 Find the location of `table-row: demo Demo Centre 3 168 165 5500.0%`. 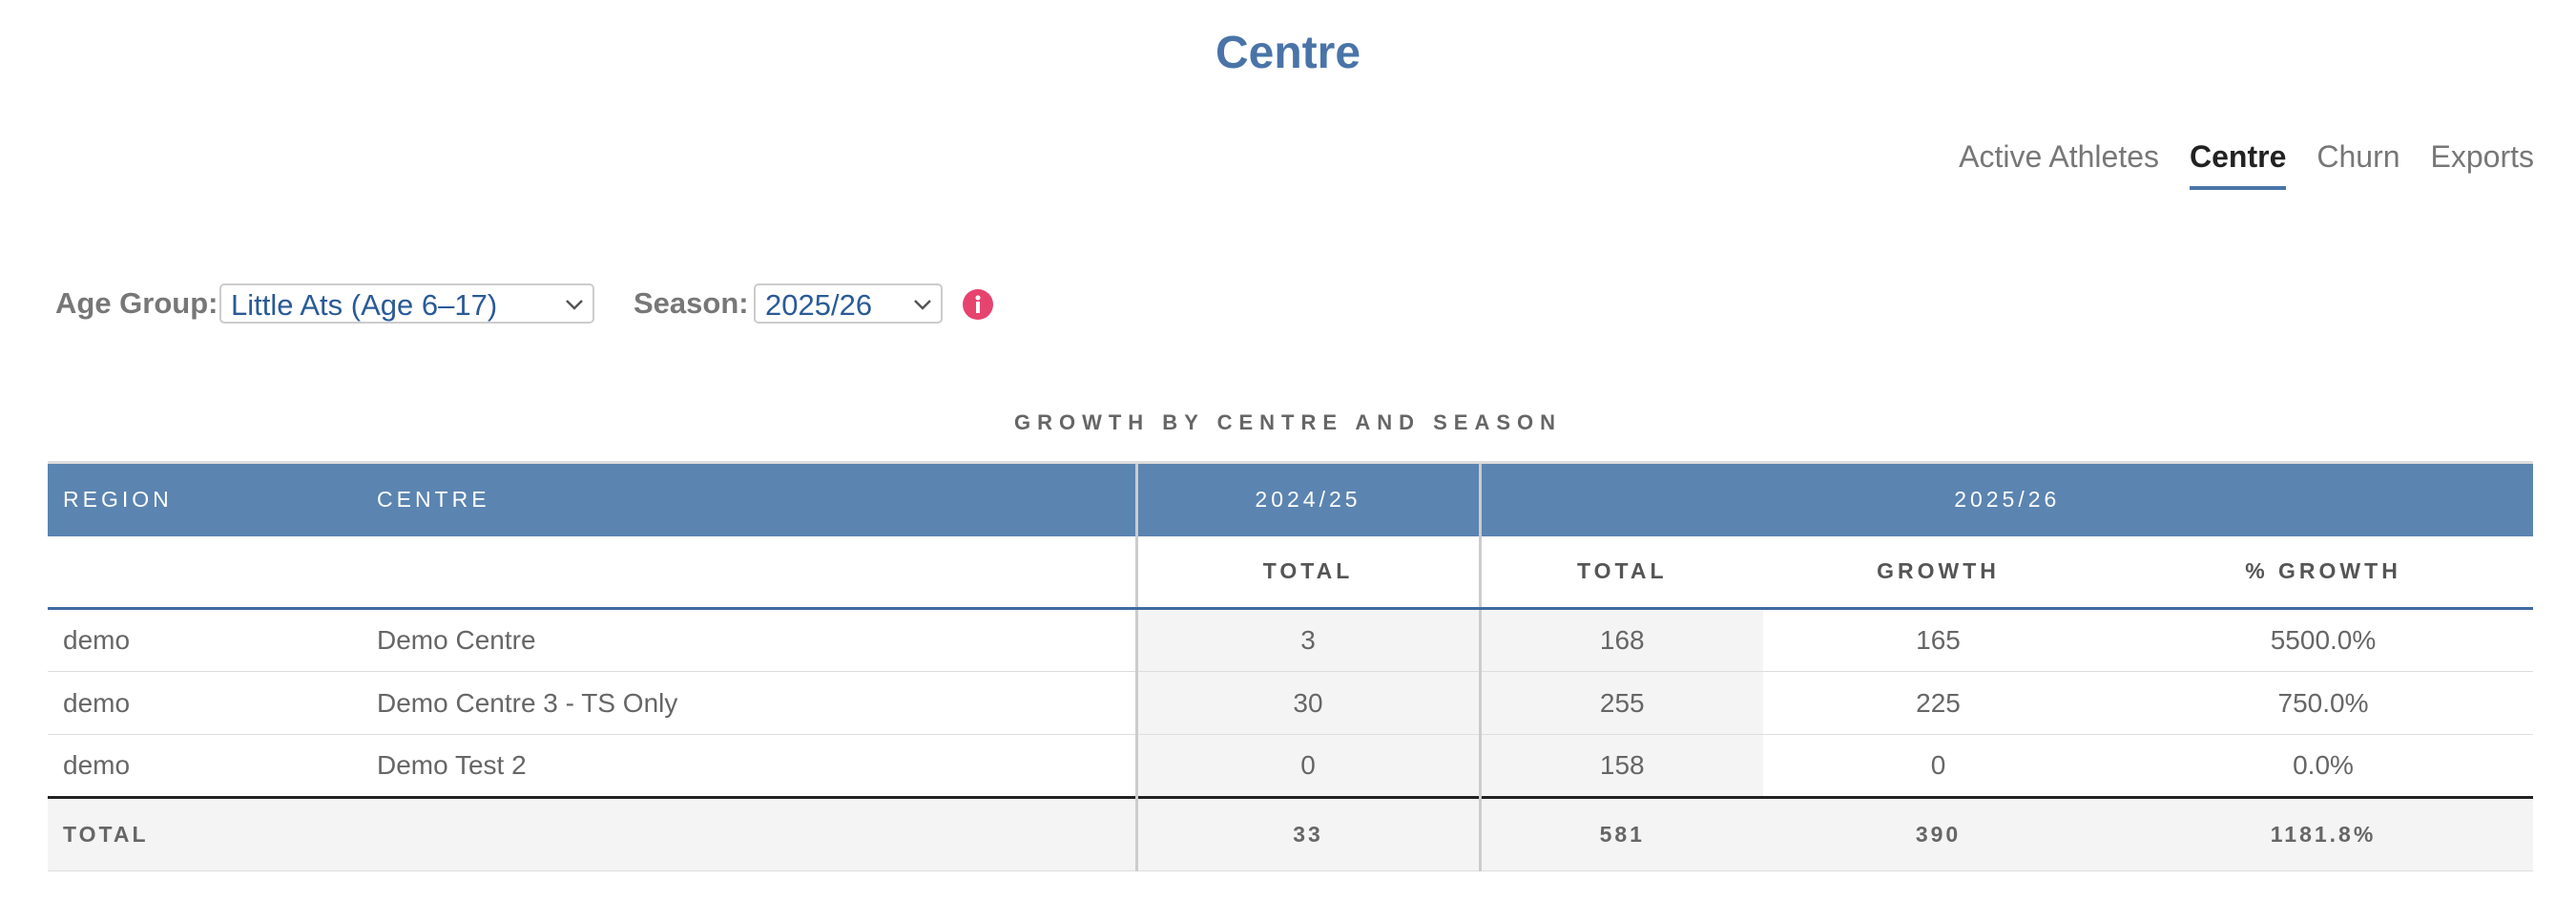

table-row: demo Demo Centre 3 168 165 5500.0% is located at coordinates (1291, 640).